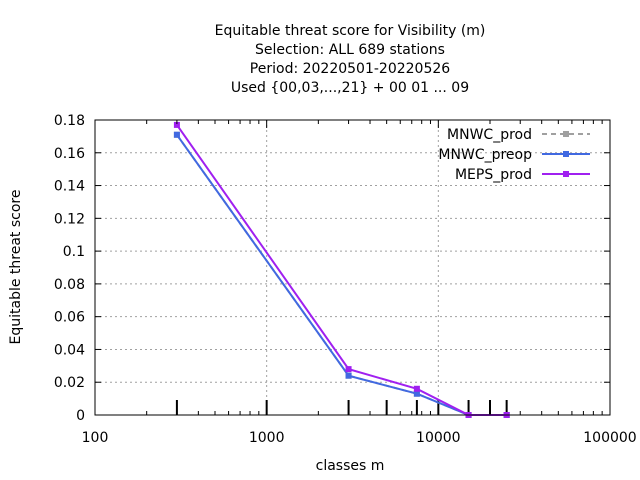 Image resolution: width=640 pixels, height=480 pixels. I want to click on x-axis-label: classes m, so click(350, 466).